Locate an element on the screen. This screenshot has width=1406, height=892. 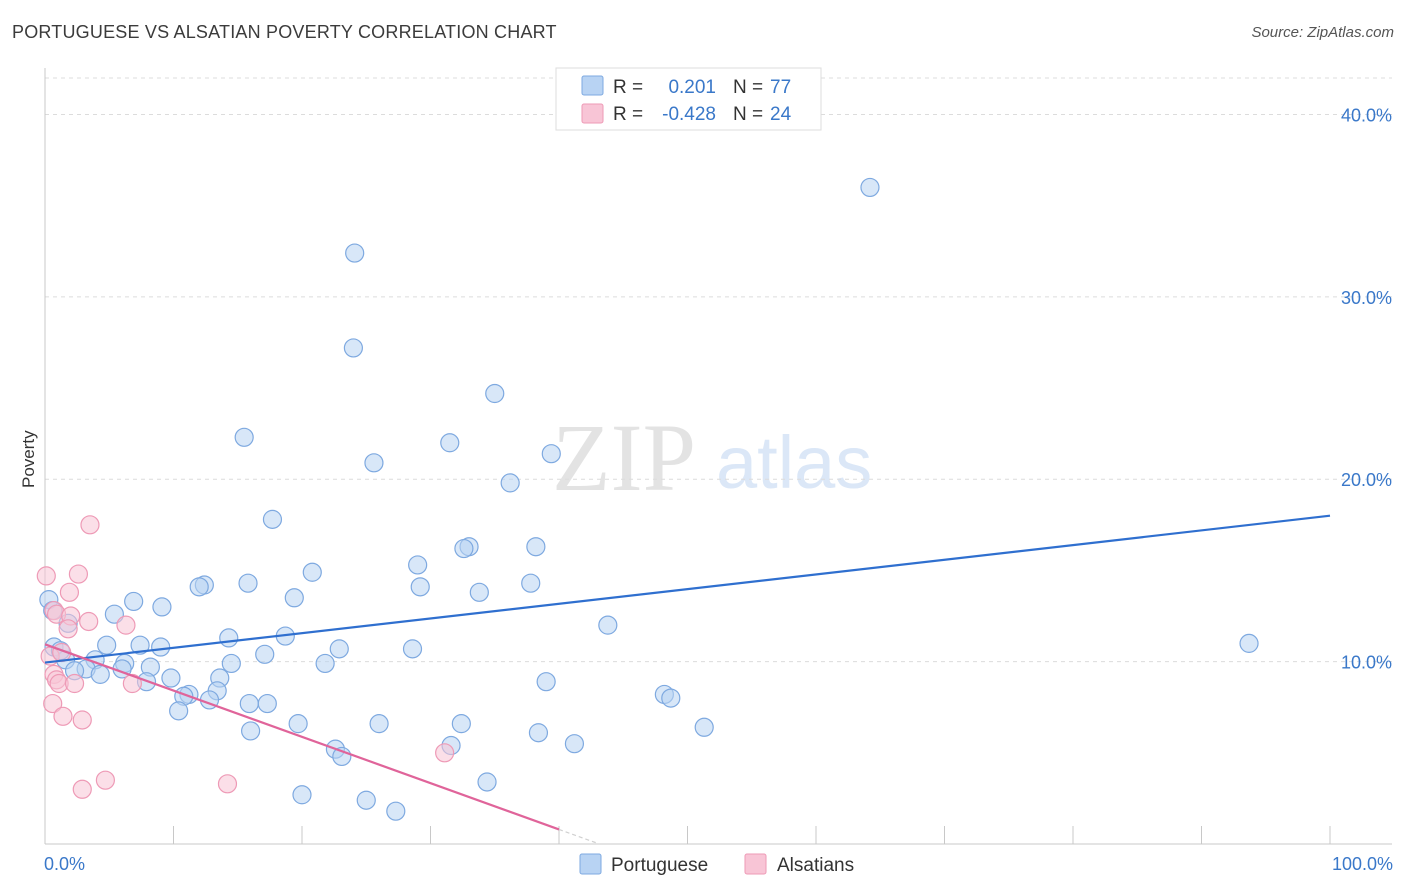
legend-r-value-1: -0.428 is located at coordinates (689, 114).